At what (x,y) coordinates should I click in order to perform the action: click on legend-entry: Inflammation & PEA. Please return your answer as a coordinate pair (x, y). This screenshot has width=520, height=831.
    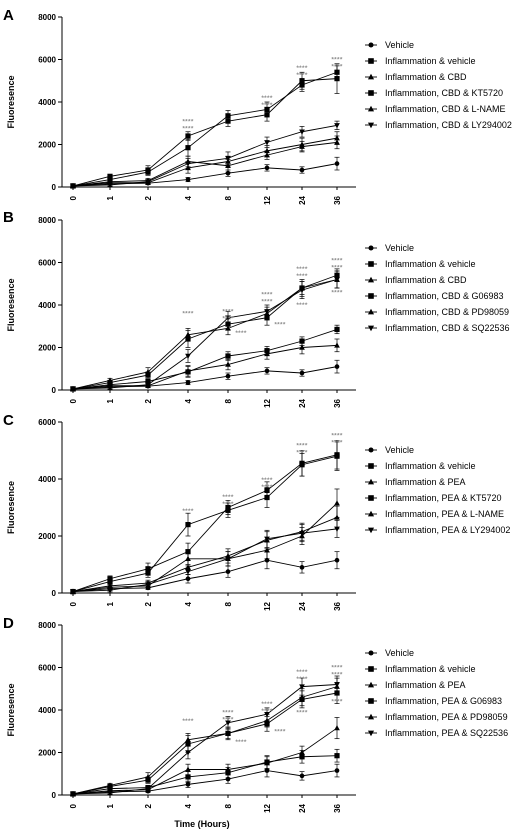
    Looking at the image, I should click on (415, 482).